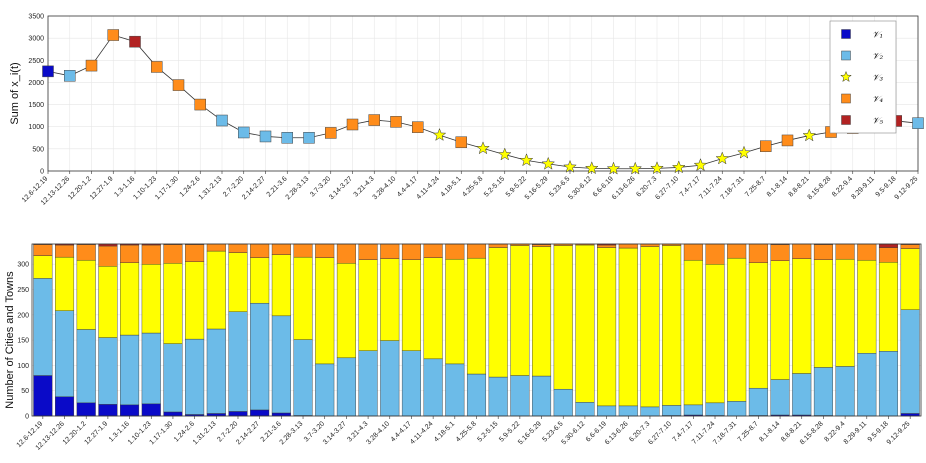 The image size is (926, 463). What do you see at coordinates (42, 172) in the screenshot?
I see `top-y-tick-label: 0` at bounding box center [42, 172].